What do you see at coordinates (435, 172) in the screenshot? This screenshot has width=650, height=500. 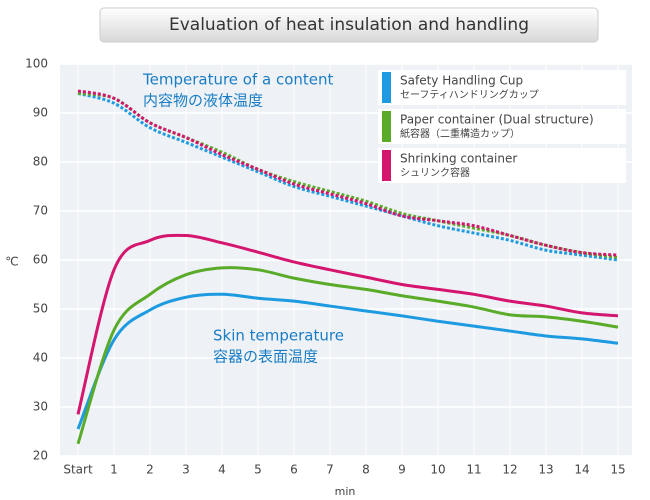 I see `legend-label-ja: シュリンク容器` at bounding box center [435, 172].